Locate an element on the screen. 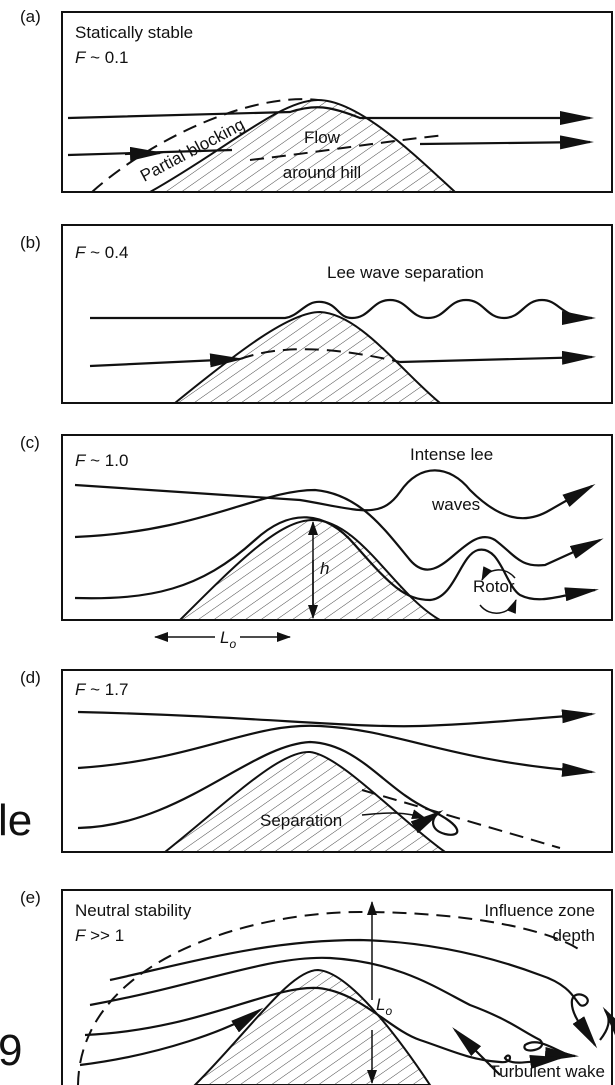  froude-label: F ~ 0.1 is located at coordinates (101, 57).